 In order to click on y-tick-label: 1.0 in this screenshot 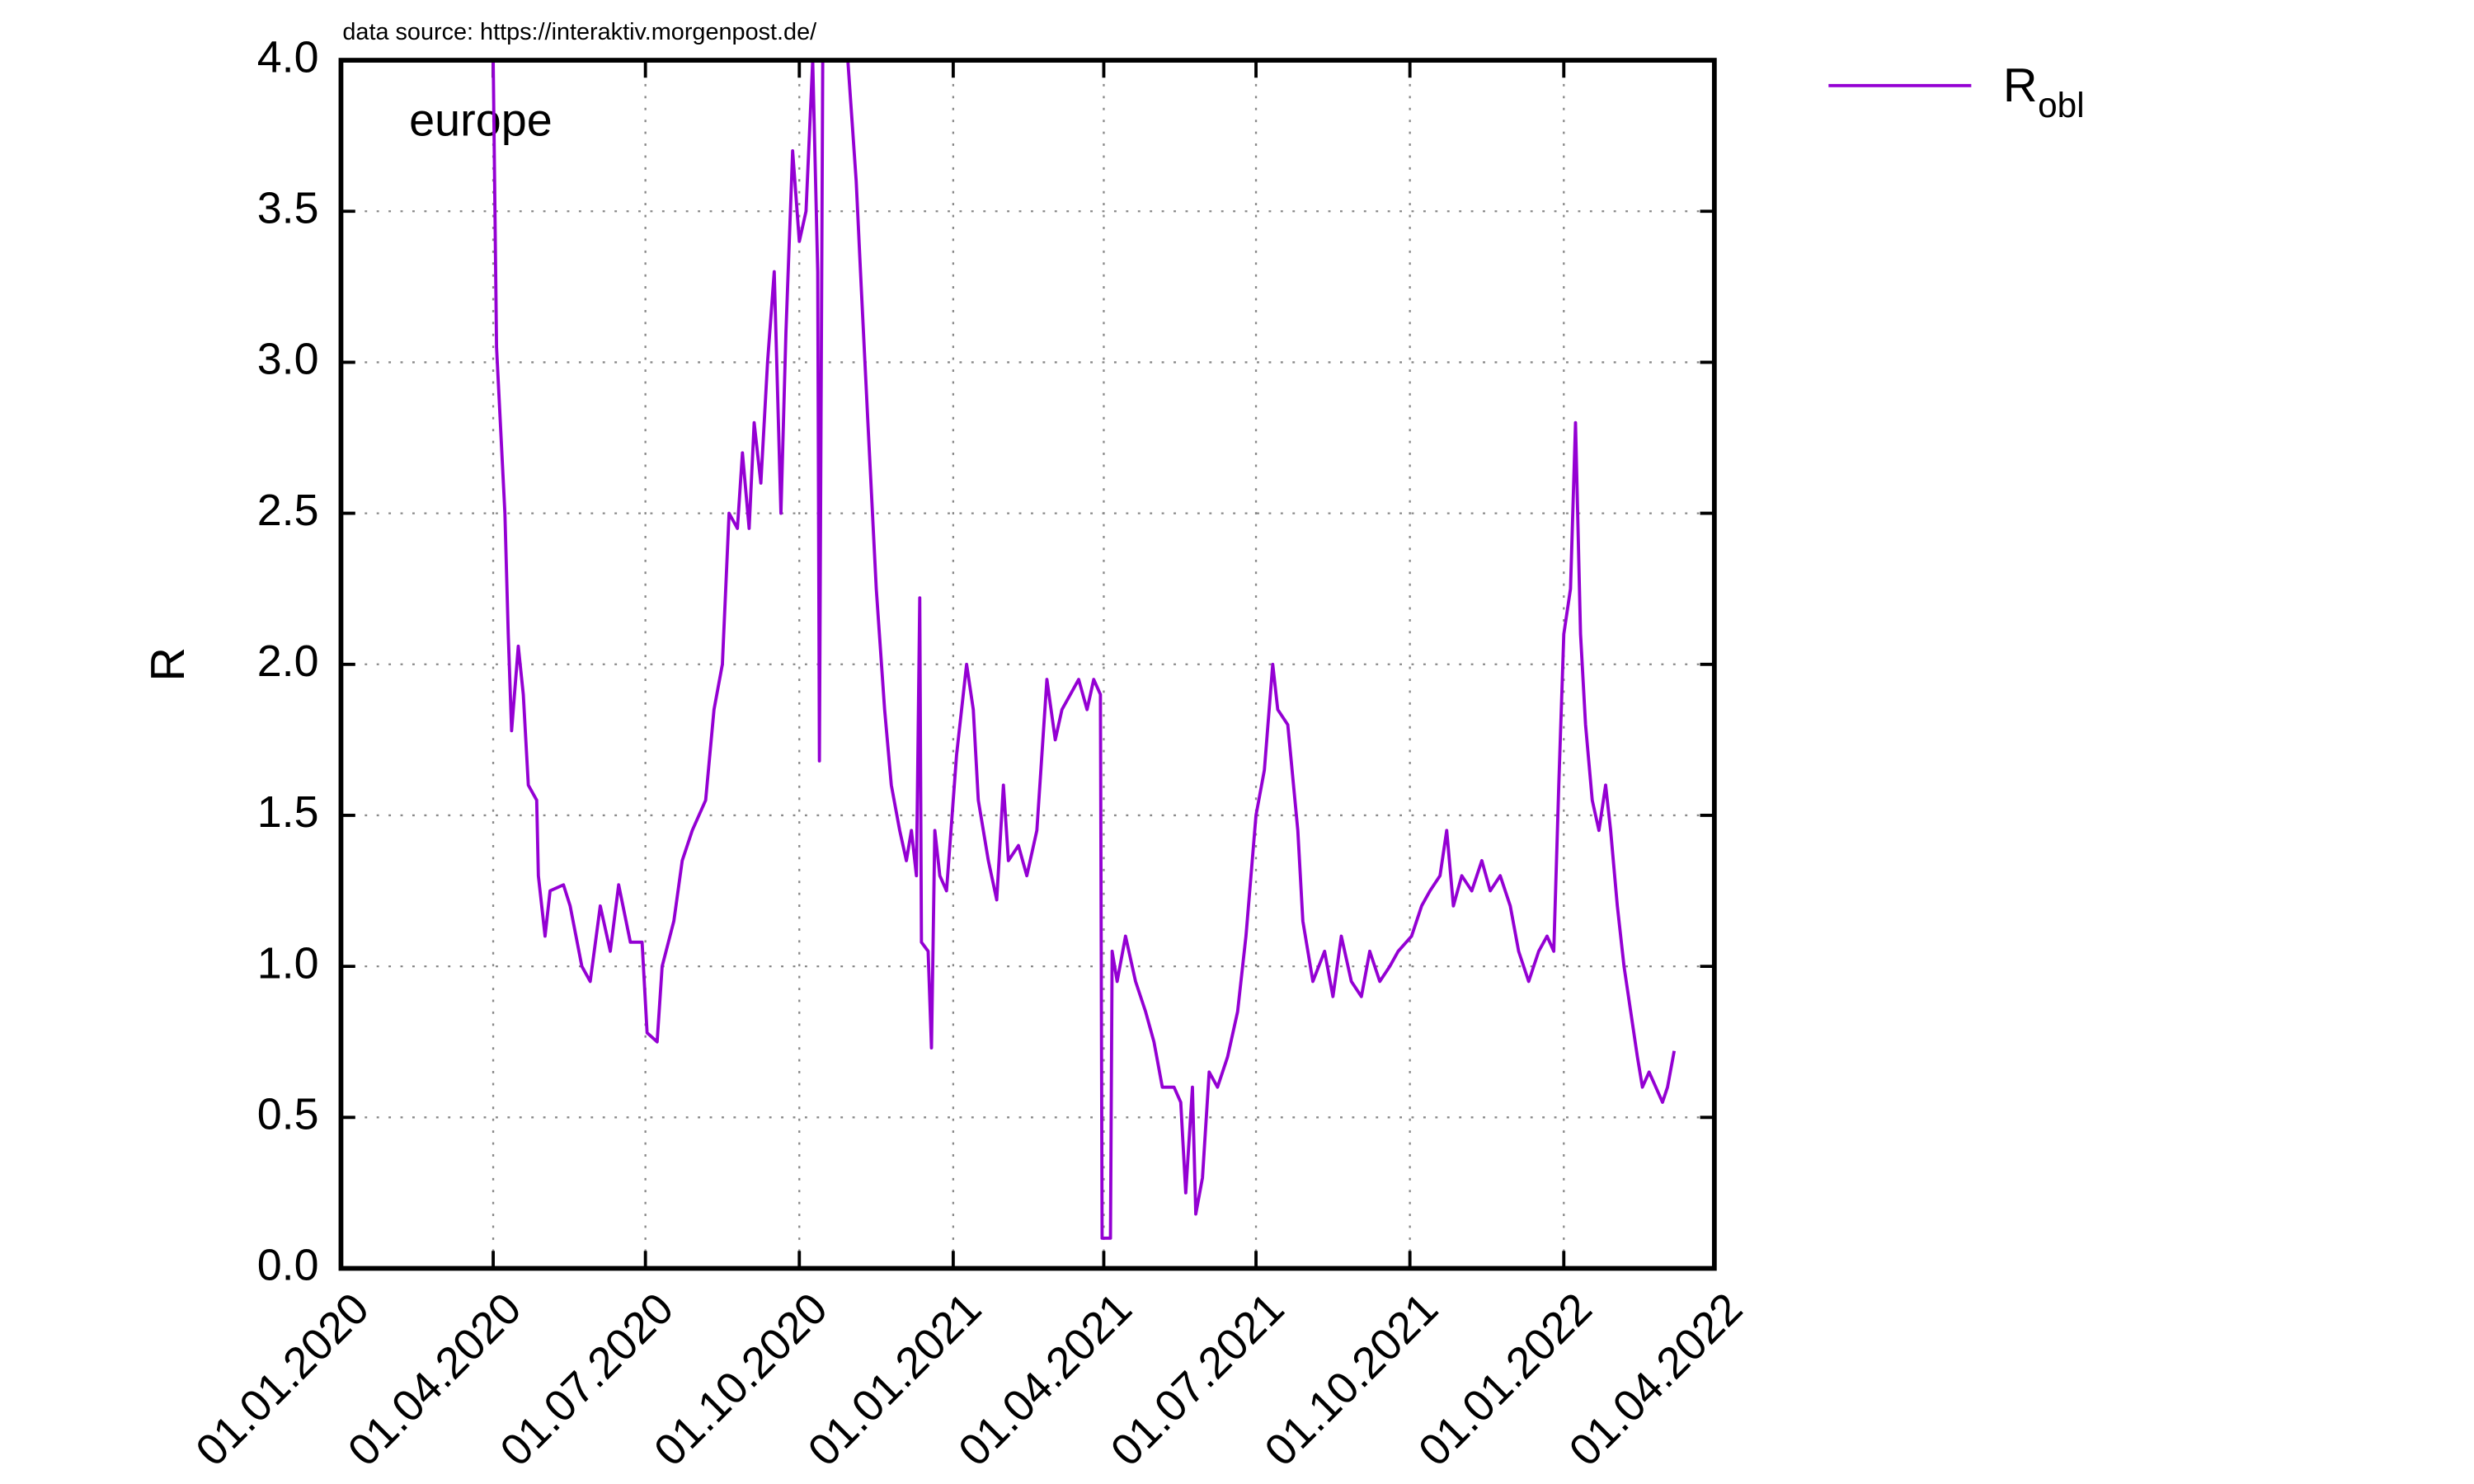, I will do `click(288, 963)`.